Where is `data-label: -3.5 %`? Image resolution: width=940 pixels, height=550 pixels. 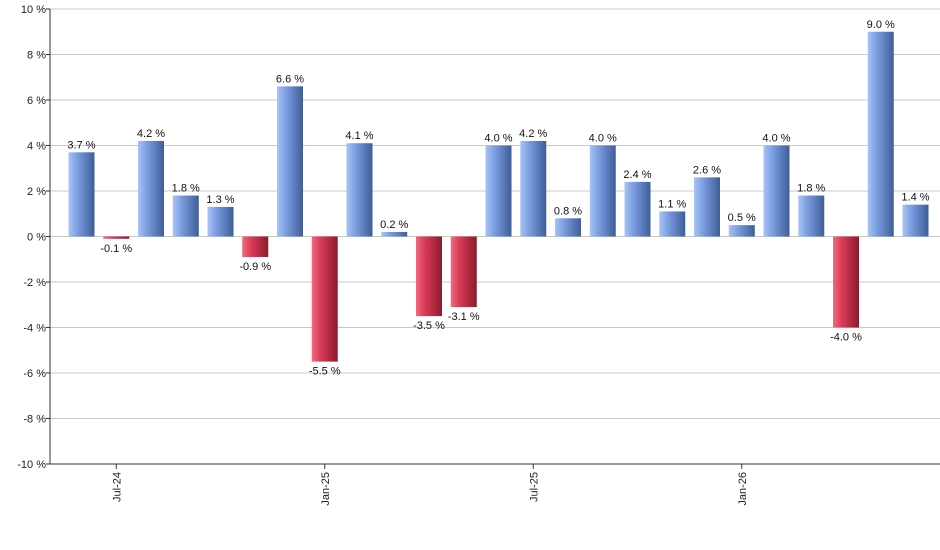
data-label: -3.5 % is located at coordinates (429, 326).